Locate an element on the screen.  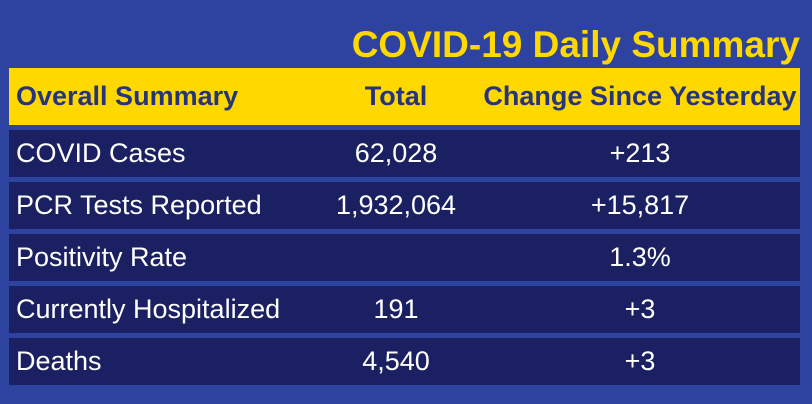
table-row-currently-hospitalized: Currently Hospitalized 191 +3 is located at coordinates (404, 309).